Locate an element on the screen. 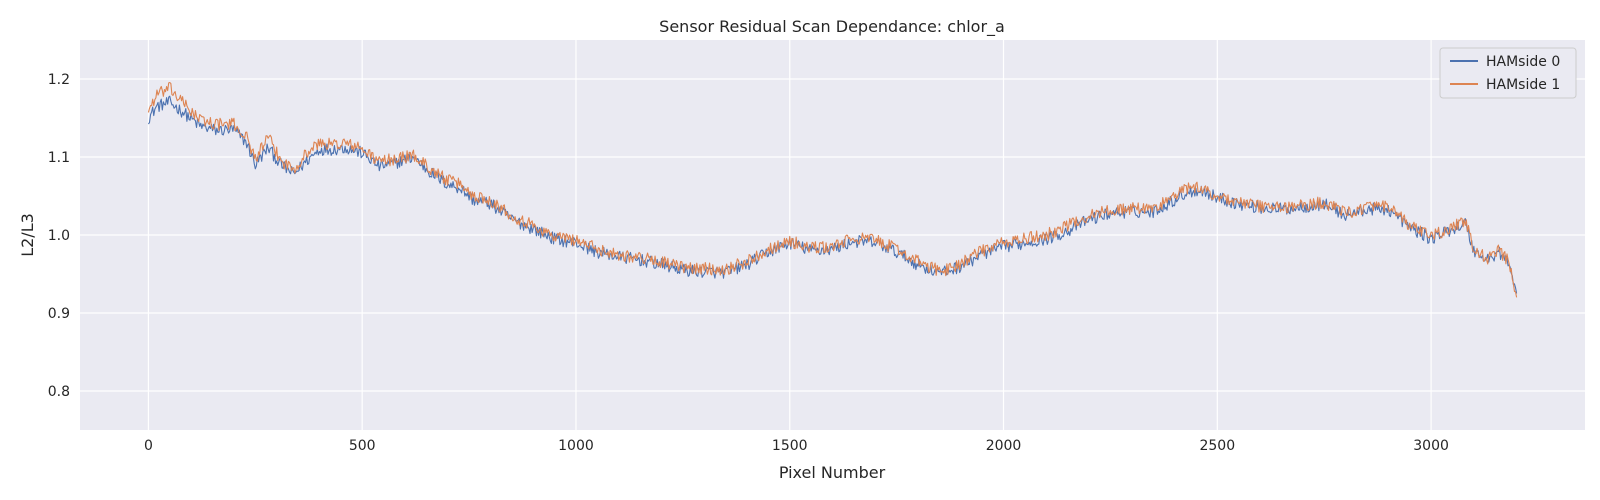 Image resolution: width=1600 pixels, height=500 pixels. legend-label-hamside-1: HAMside 1 is located at coordinates (1523, 85).